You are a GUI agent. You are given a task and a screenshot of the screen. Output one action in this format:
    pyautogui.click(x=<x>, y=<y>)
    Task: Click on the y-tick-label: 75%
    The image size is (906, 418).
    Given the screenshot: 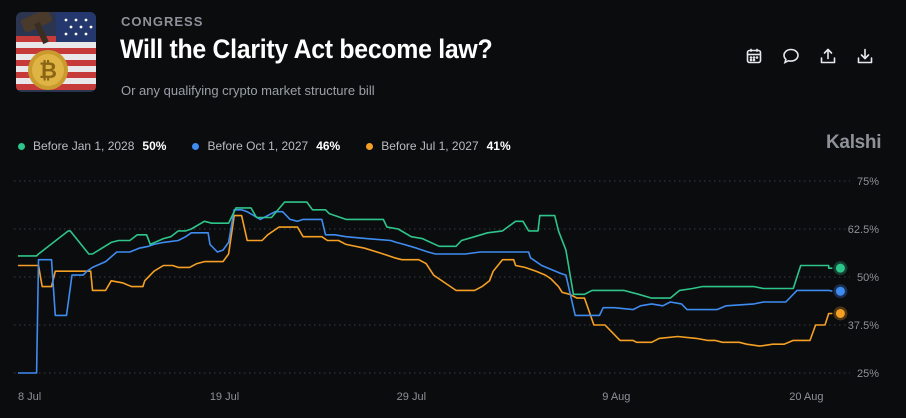 What is the action you would take?
    pyautogui.click(x=868, y=182)
    